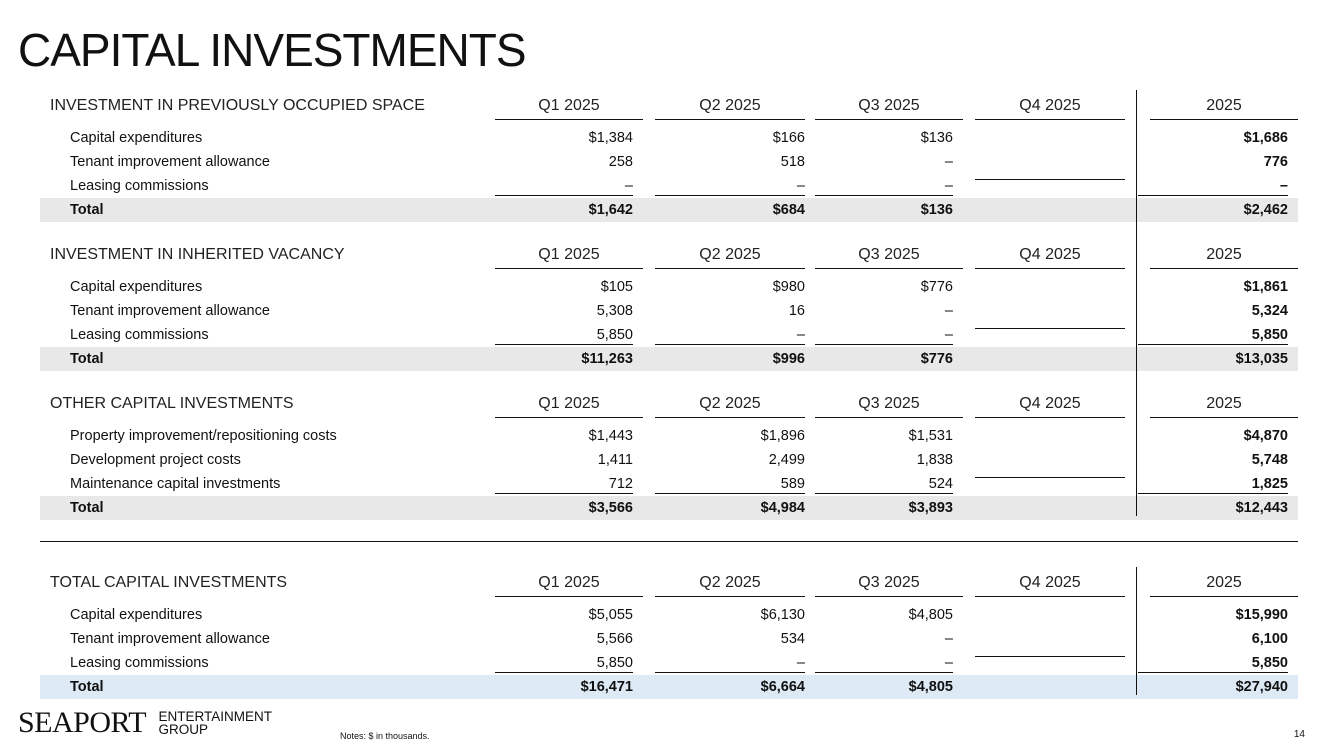 The width and height of the screenshot is (1333, 749). Describe the element at coordinates (175, 484) in the screenshot. I see `row-label: Maintenance capital investments` at that location.